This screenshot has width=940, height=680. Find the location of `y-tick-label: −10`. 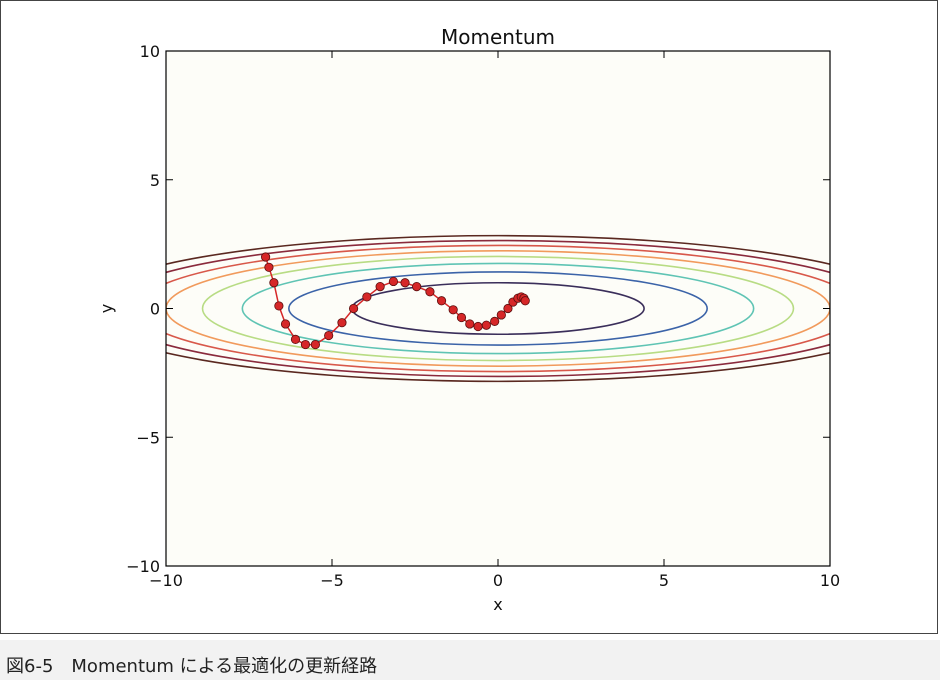

y-tick-label: −10 is located at coordinates (143, 566).